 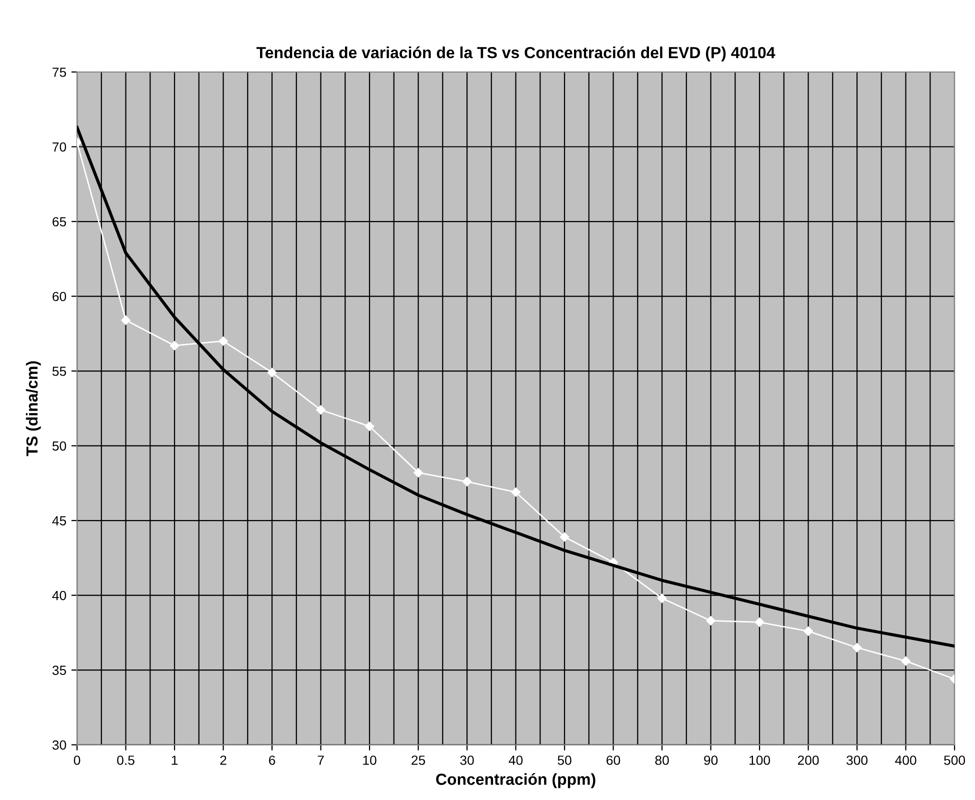 I want to click on y-tick-label: 40, so click(x=59, y=595).